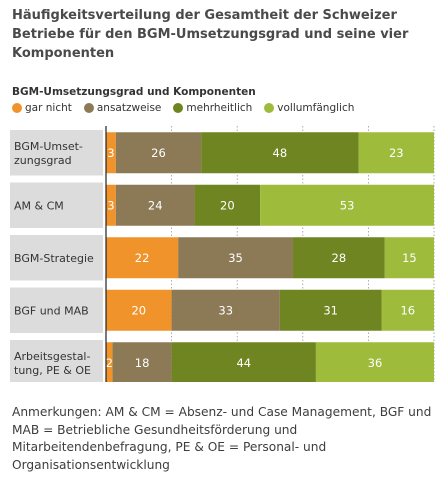 This screenshot has width=446, height=482. What do you see at coordinates (48, 153) in the screenshot?
I see `category-label: BGM-Umset-zungsgrad` at bounding box center [48, 153].